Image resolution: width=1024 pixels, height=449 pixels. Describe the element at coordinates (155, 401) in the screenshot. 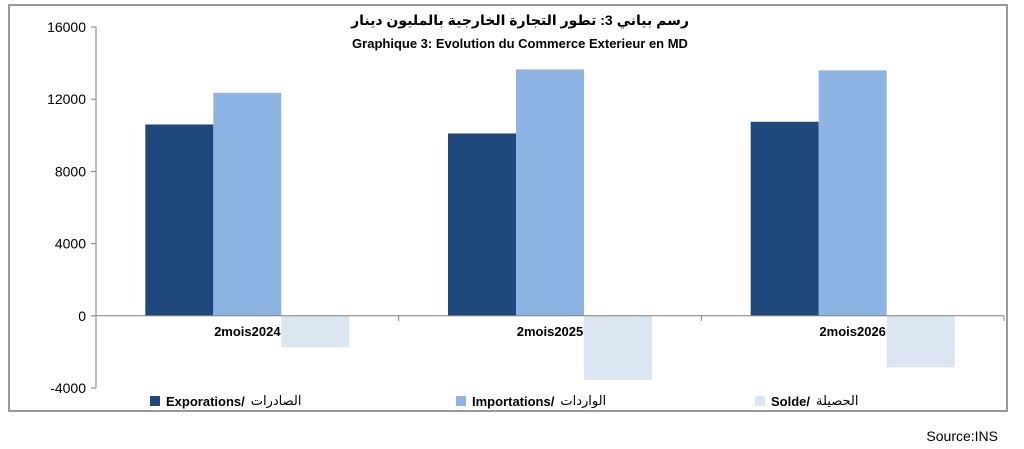

I see `legend-swatch-exports` at that location.